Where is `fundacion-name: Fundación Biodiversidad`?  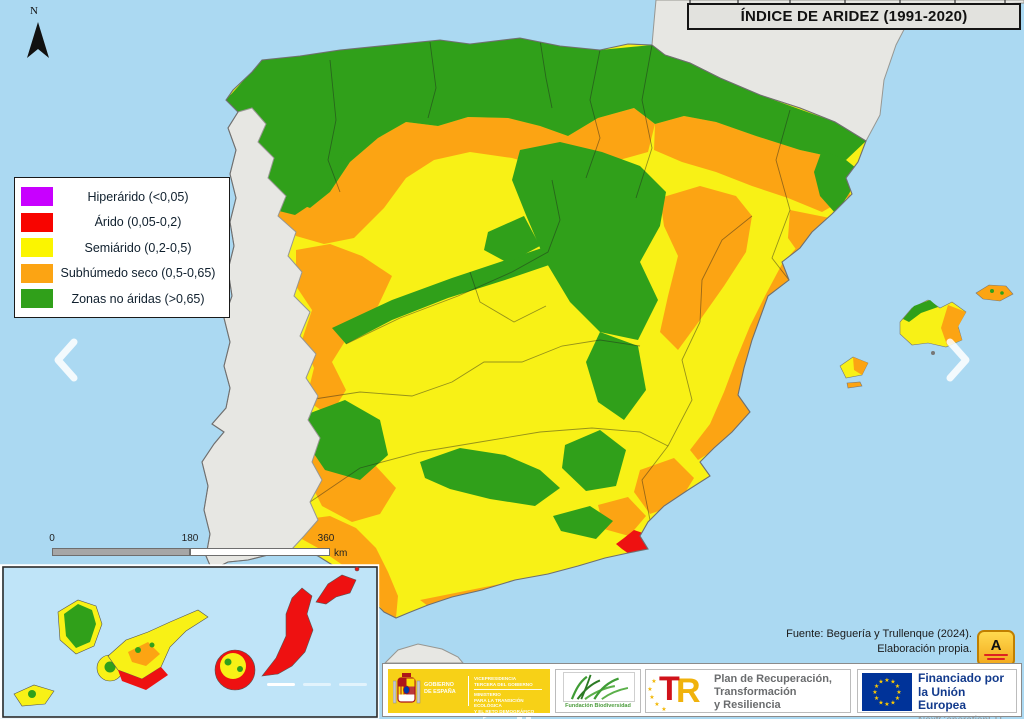 fundacion-name: Fundación Biodiversidad is located at coordinates (598, 706).